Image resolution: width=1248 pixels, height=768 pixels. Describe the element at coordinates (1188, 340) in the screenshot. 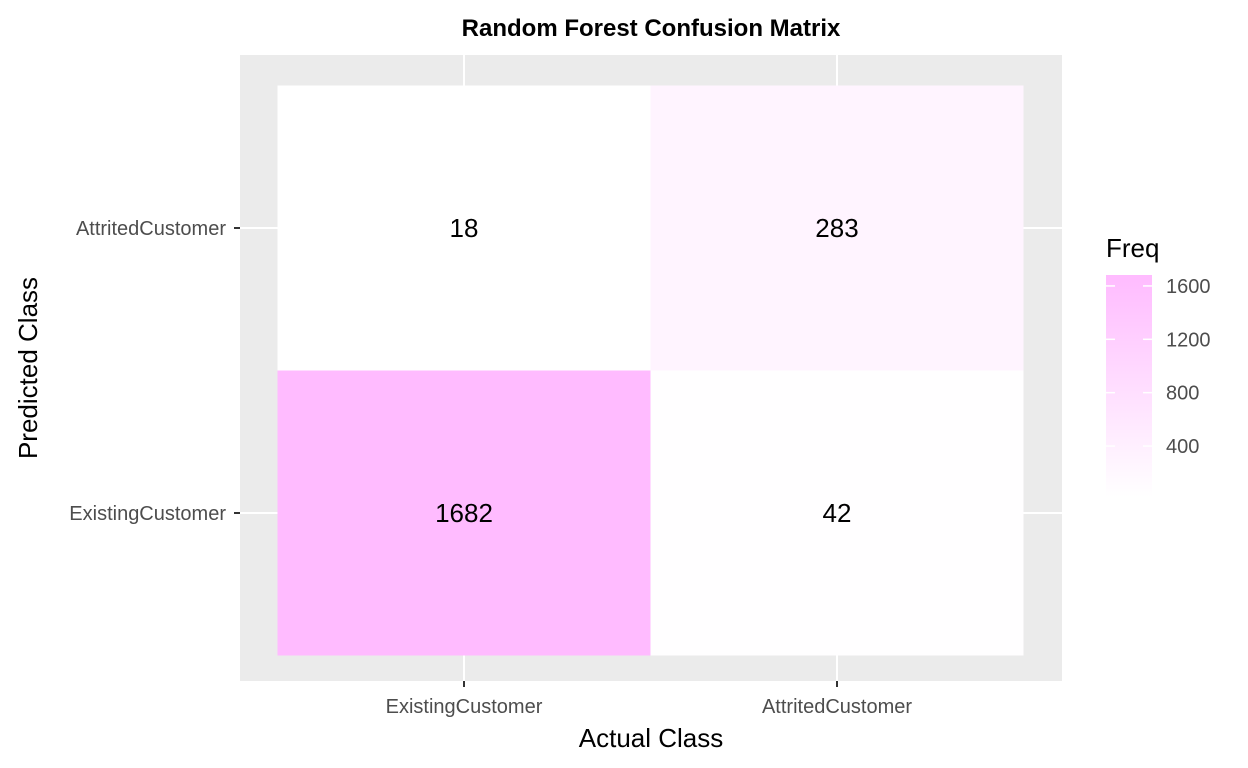

I see `legend-tick-label: 1200` at that location.